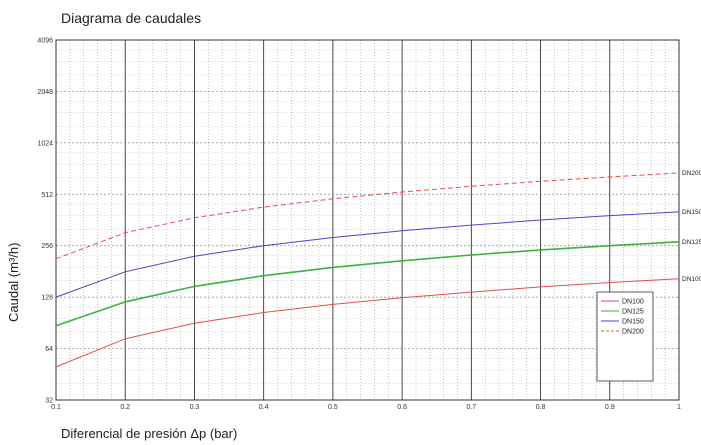 Image resolution: width=701 pixels, height=445 pixels. Describe the element at coordinates (610, 407) in the screenshot. I see `x-tick-label: 0.9` at that location.